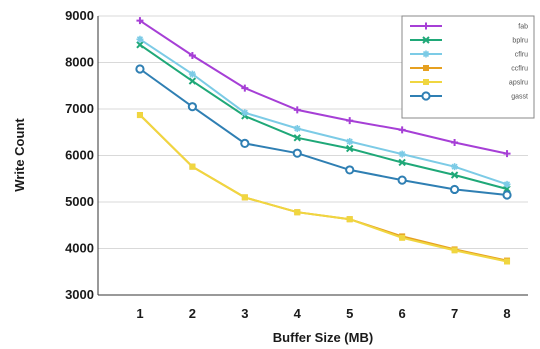 This screenshot has width=540, height=349. I want to click on x-axis-title: Buffer Size (MB), so click(323, 337).